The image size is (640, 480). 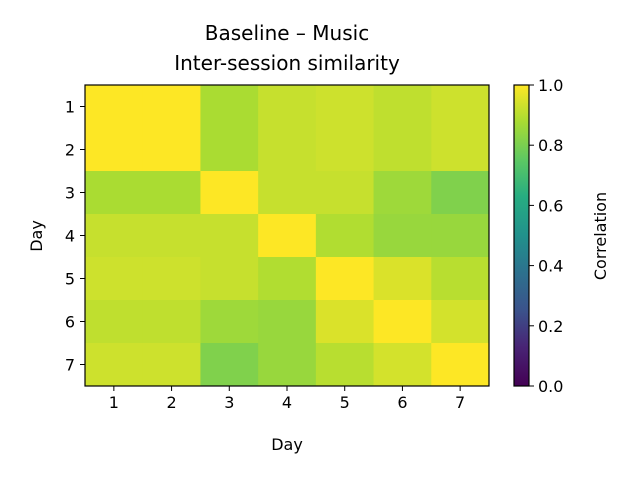 I want to click on chart-subtitle: Inter-session similarity, so click(x=287, y=63).